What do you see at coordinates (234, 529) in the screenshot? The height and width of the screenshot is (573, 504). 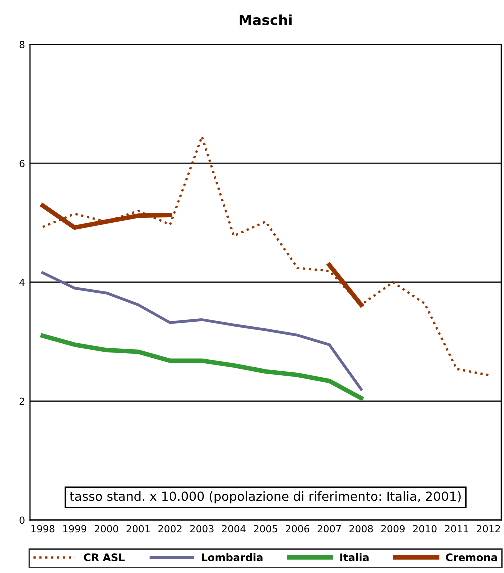 I see `x-tick-label: 2004` at bounding box center [234, 529].